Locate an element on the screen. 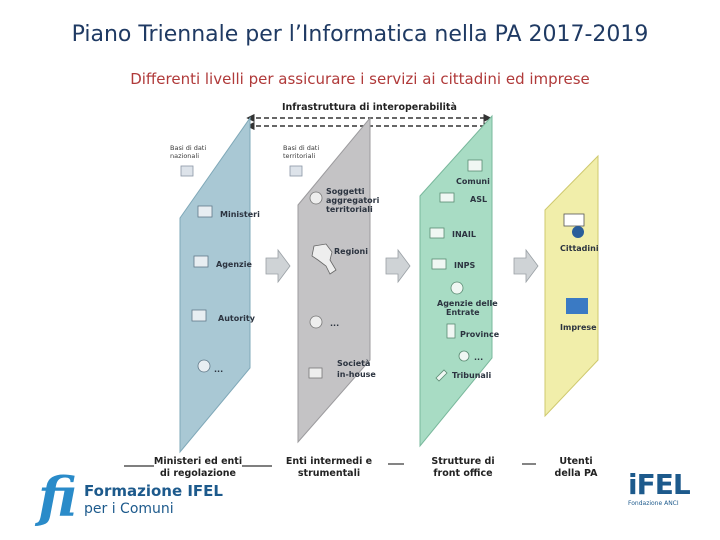  panel-utenti is located at coordinates (571, 286).